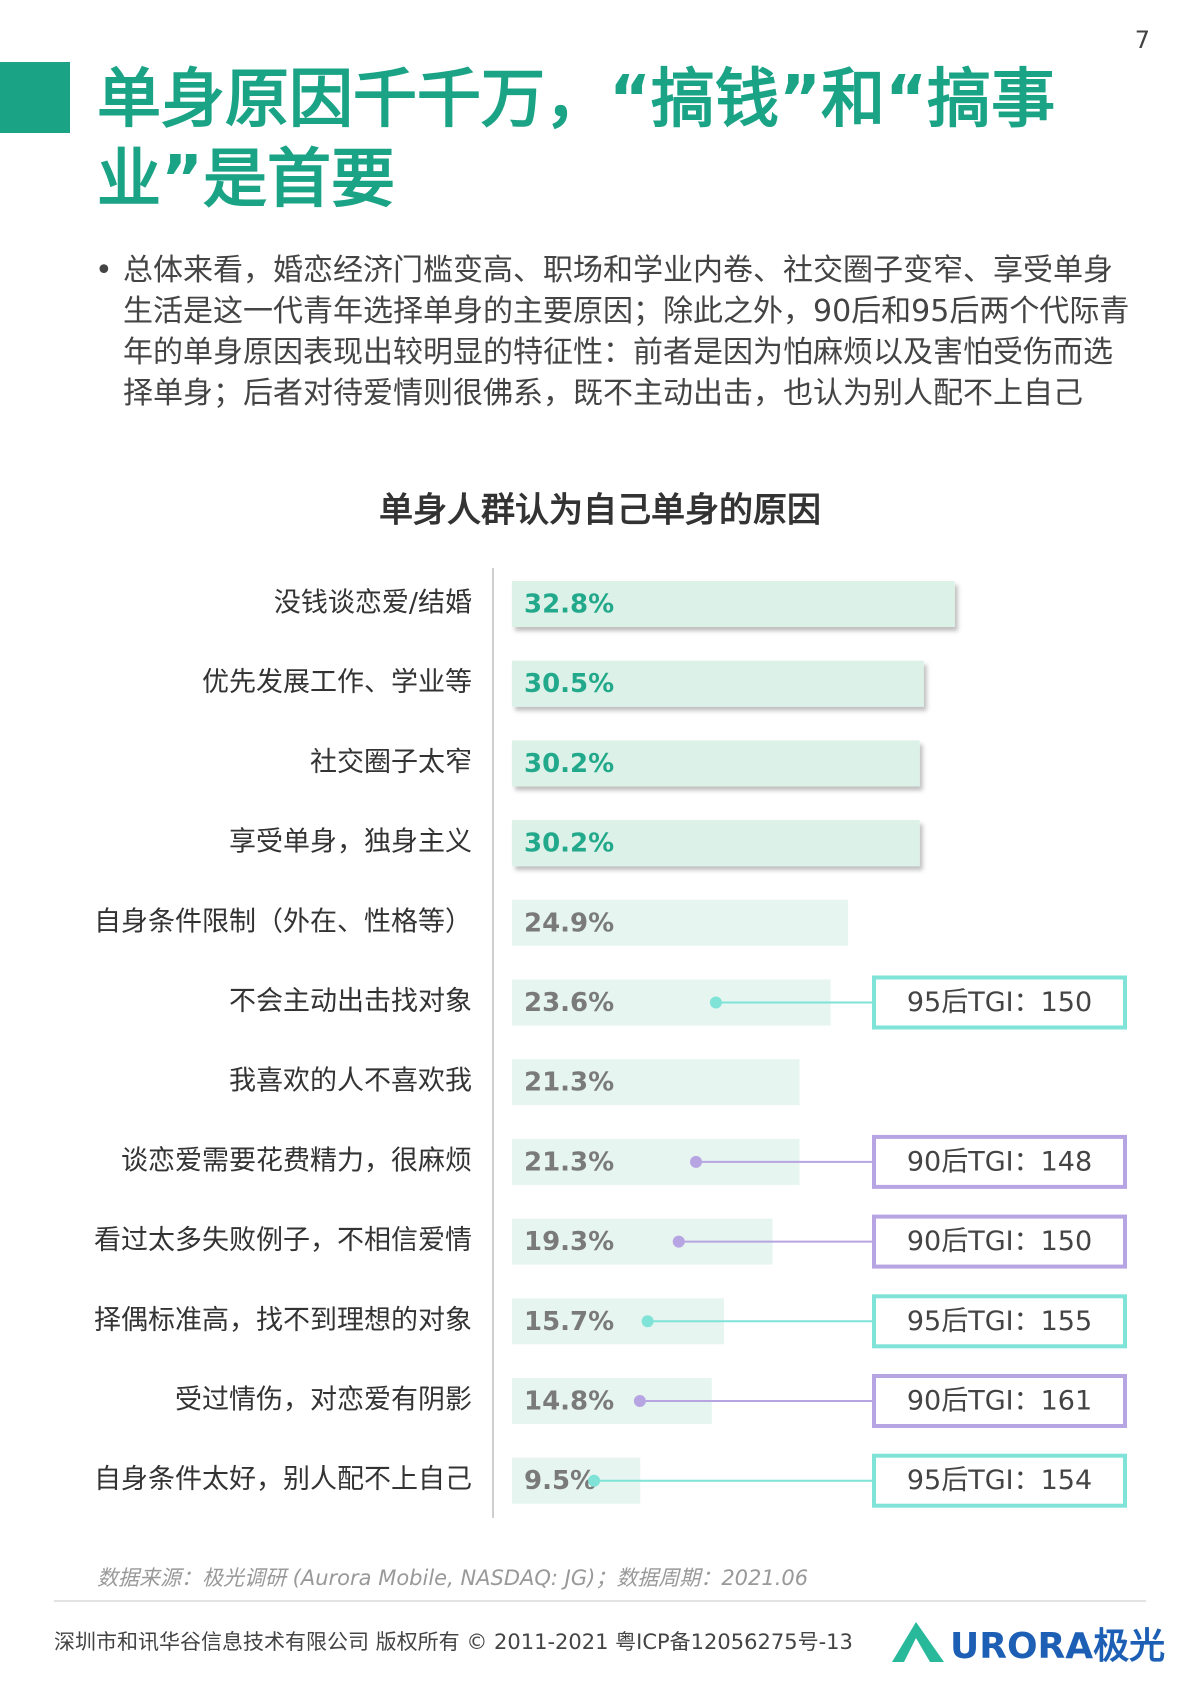 The height and width of the screenshot is (1698, 1200). I want to click on category-label: 享受单身，独身主义, so click(350, 842).